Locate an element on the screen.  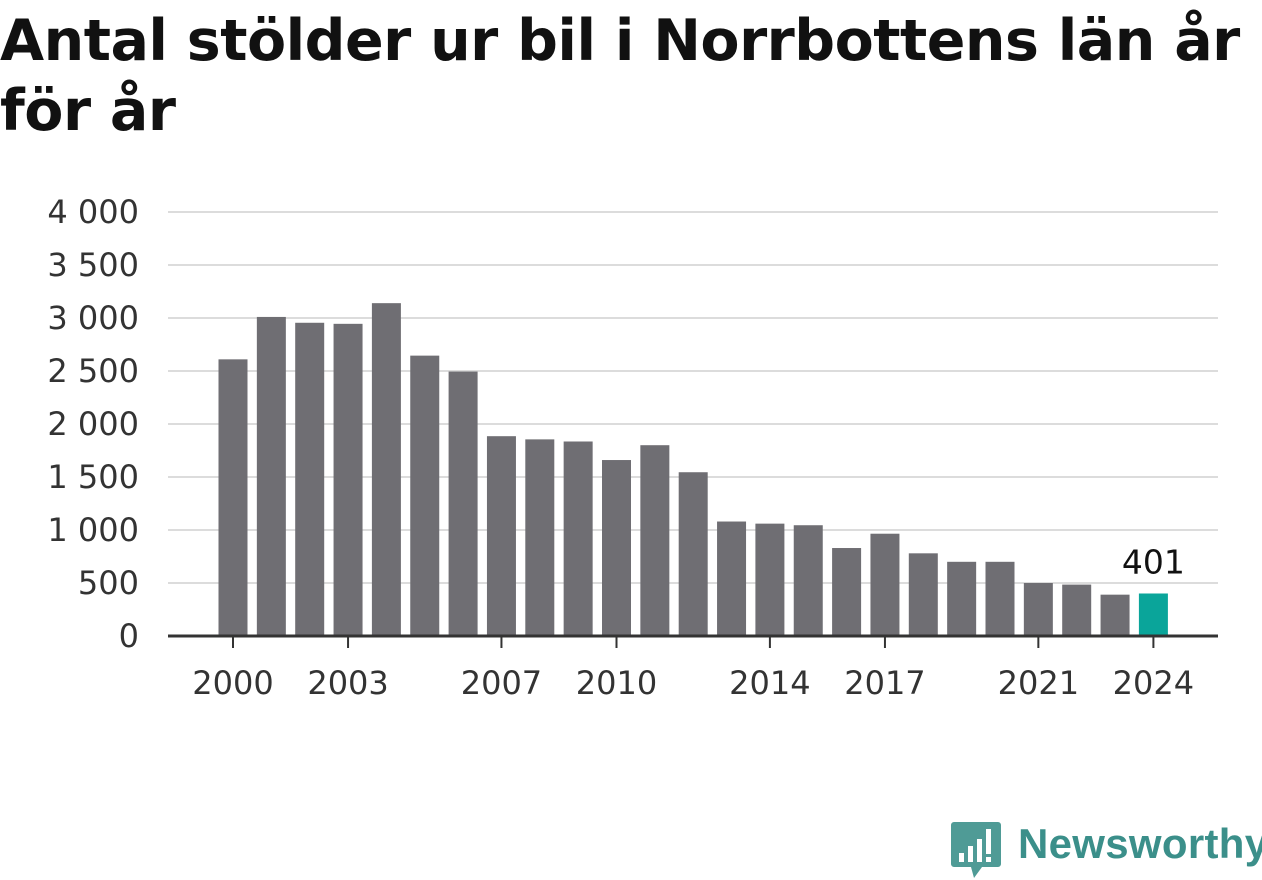
x-tick-label: 2014 is located at coordinates (769, 683).